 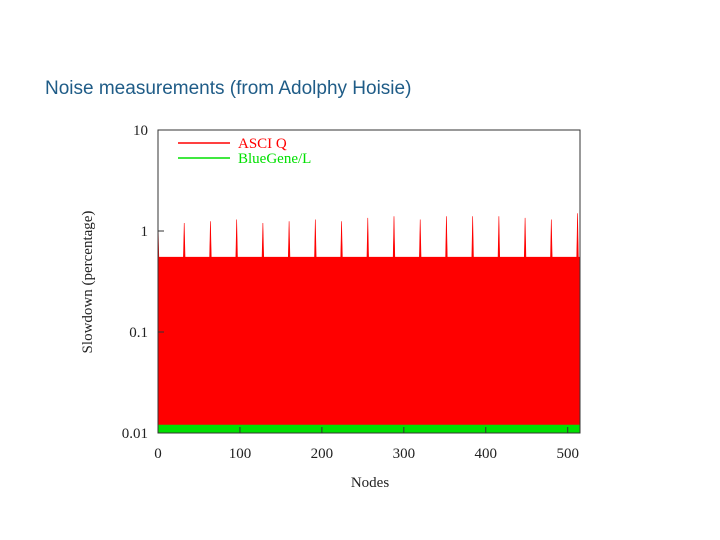 What do you see at coordinates (567, 454) in the screenshot?
I see `x-tick-label: 500` at bounding box center [567, 454].